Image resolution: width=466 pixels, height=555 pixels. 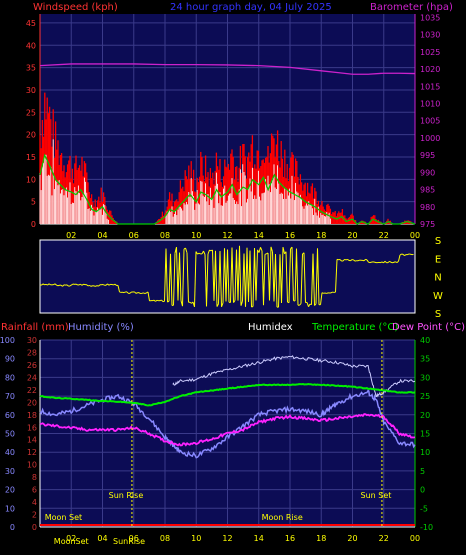 I want to click on y-tick-label-wind: 5, so click(x=33, y=202).